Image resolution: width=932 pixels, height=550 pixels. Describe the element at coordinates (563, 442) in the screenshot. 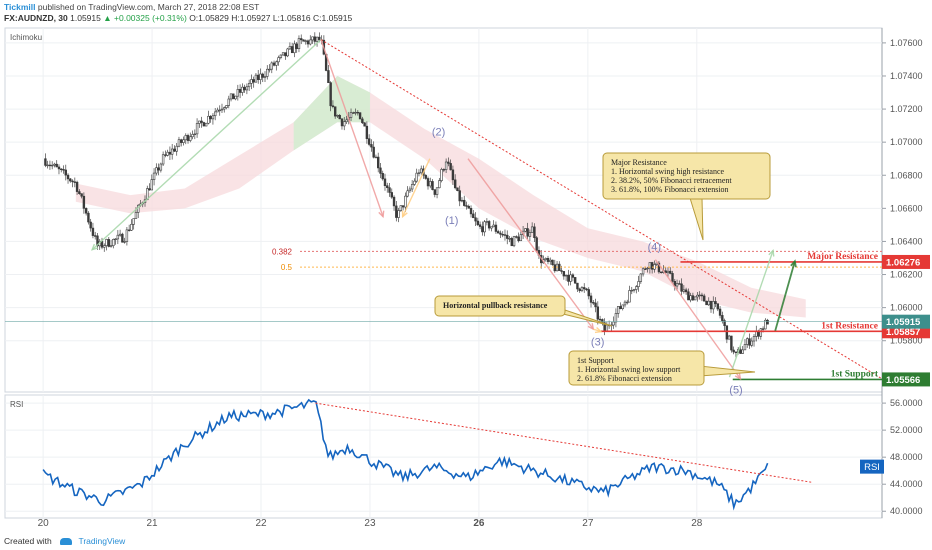

I see `rsi-trendline` at that location.